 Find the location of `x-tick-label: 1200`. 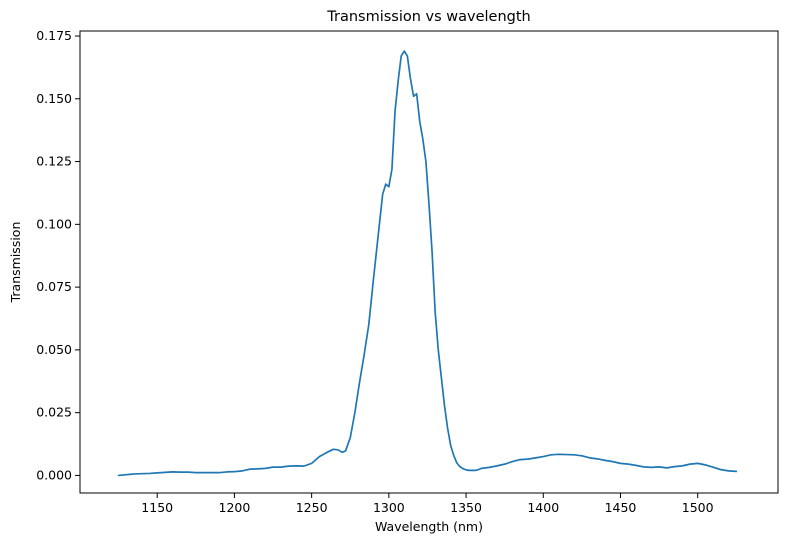

x-tick-label: 1200 is located at coordinates (235, 507).